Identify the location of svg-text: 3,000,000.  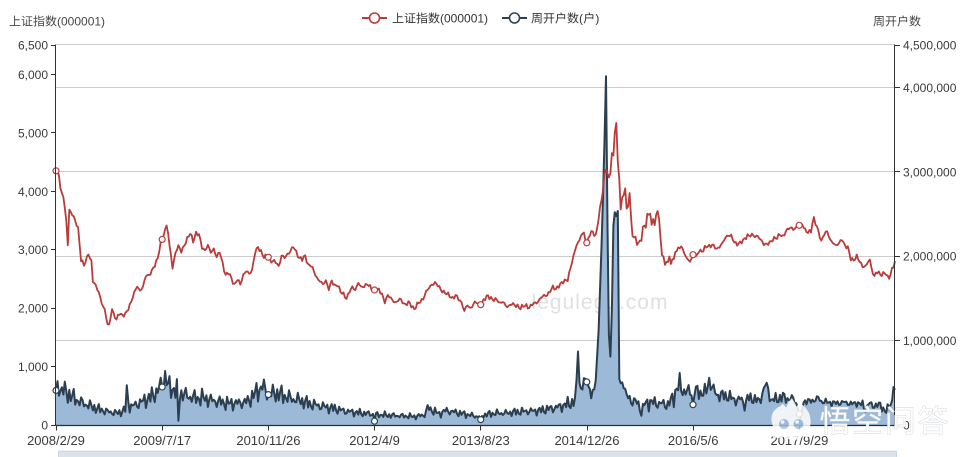
(930, 172).